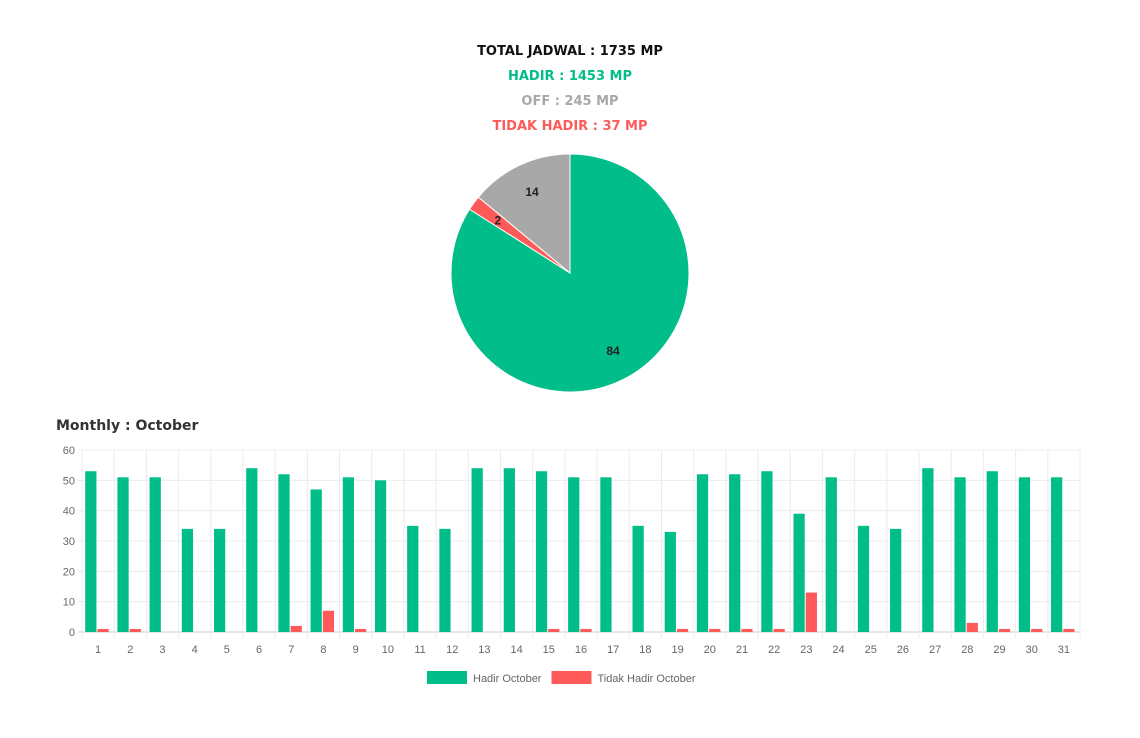 This screenshot has width=1140, height=738. I want to click on y-tick-label: 50, so click(69, 481).